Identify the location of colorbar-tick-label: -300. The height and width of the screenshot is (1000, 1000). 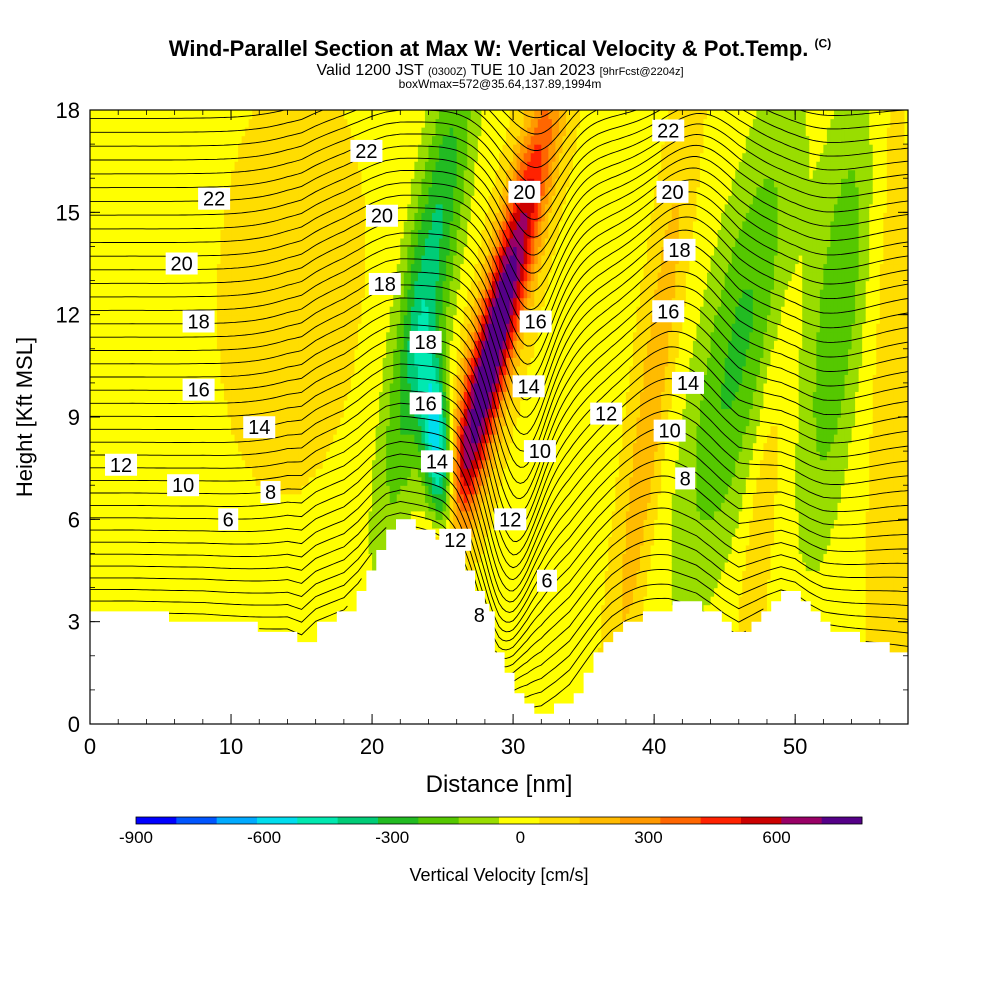
(392, 837).